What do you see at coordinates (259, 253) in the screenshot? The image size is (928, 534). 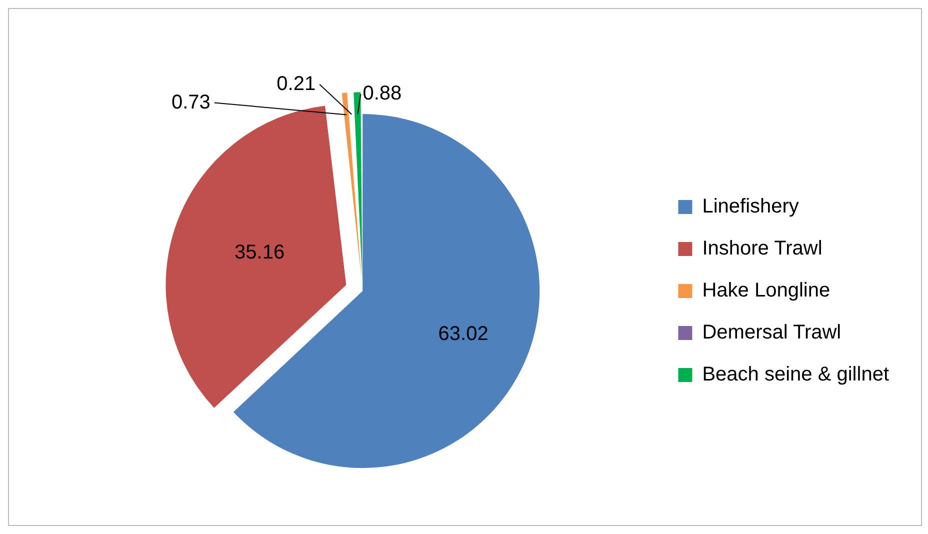 I see `data-label: 35.16` at bounding box center [259, 253].